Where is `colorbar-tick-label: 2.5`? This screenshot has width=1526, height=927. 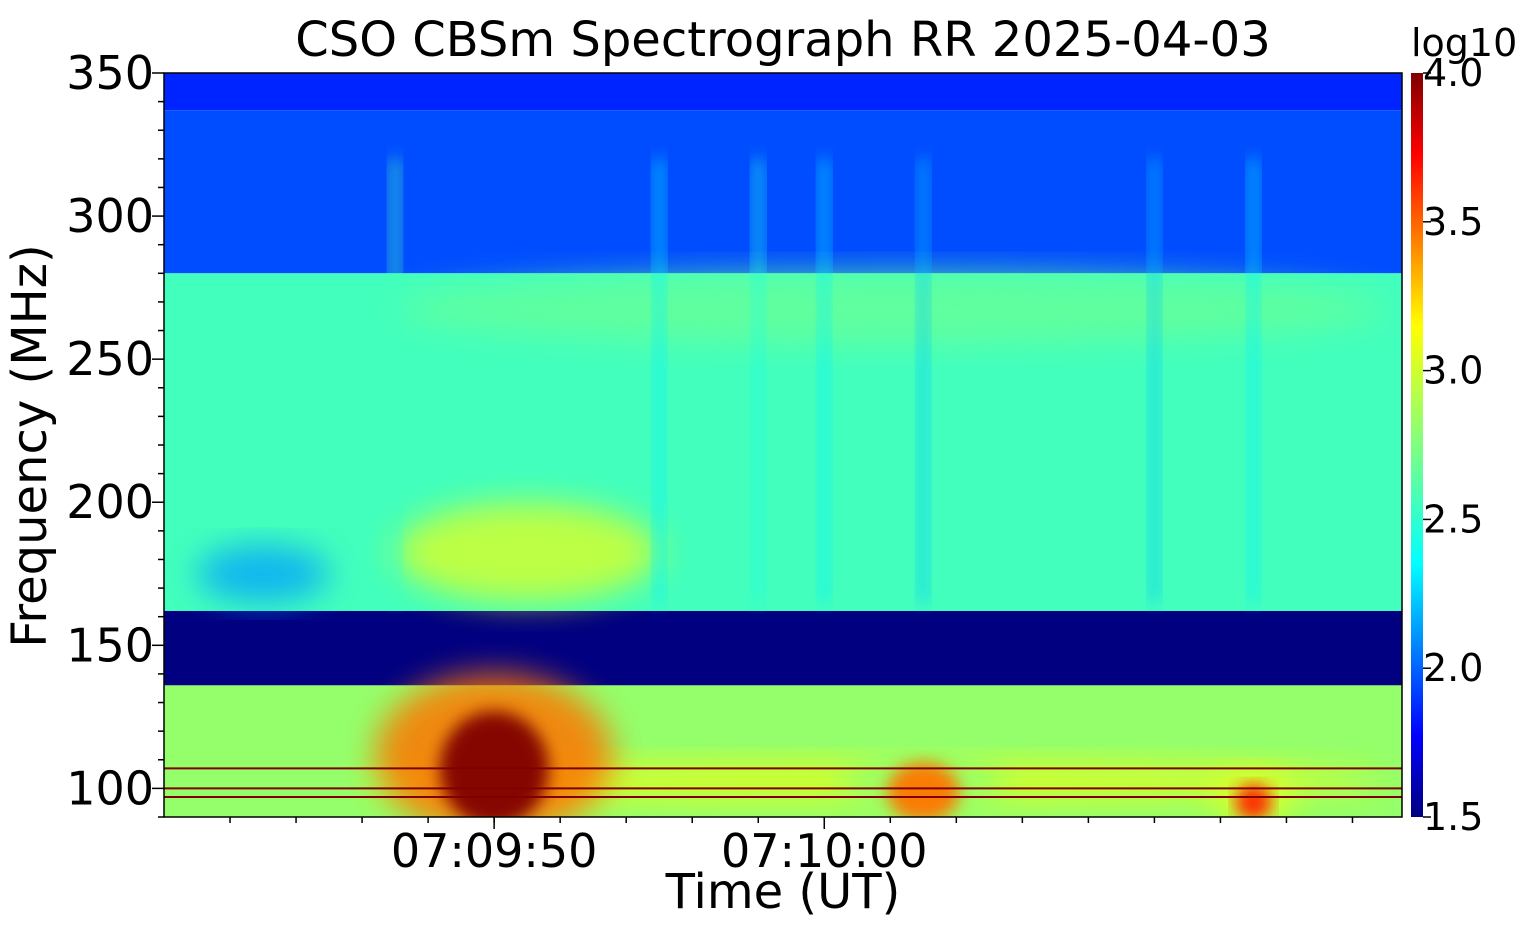 colorbar-tick-label: 2.5 is located at coordinates (1453, 519).